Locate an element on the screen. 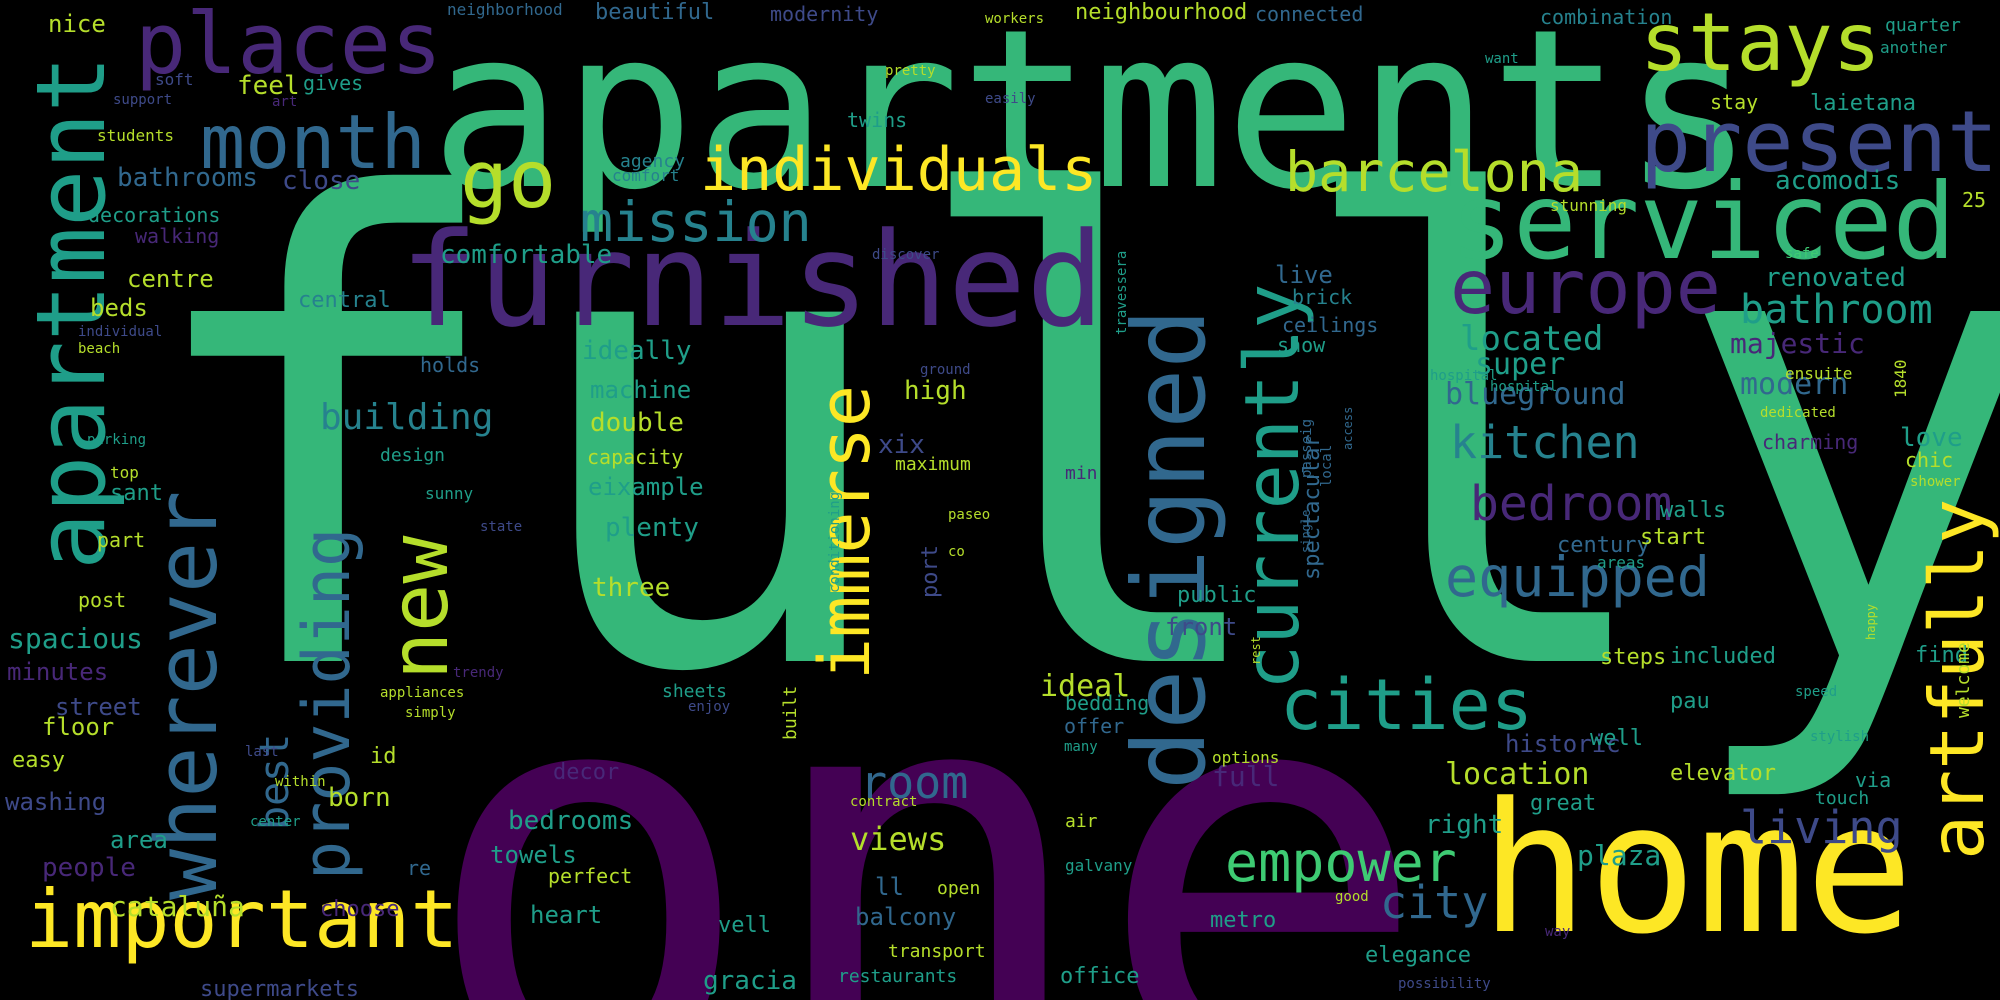 The image size is (2000, 1000). cloud-word: bedding is located at coordinates (1107, 703).